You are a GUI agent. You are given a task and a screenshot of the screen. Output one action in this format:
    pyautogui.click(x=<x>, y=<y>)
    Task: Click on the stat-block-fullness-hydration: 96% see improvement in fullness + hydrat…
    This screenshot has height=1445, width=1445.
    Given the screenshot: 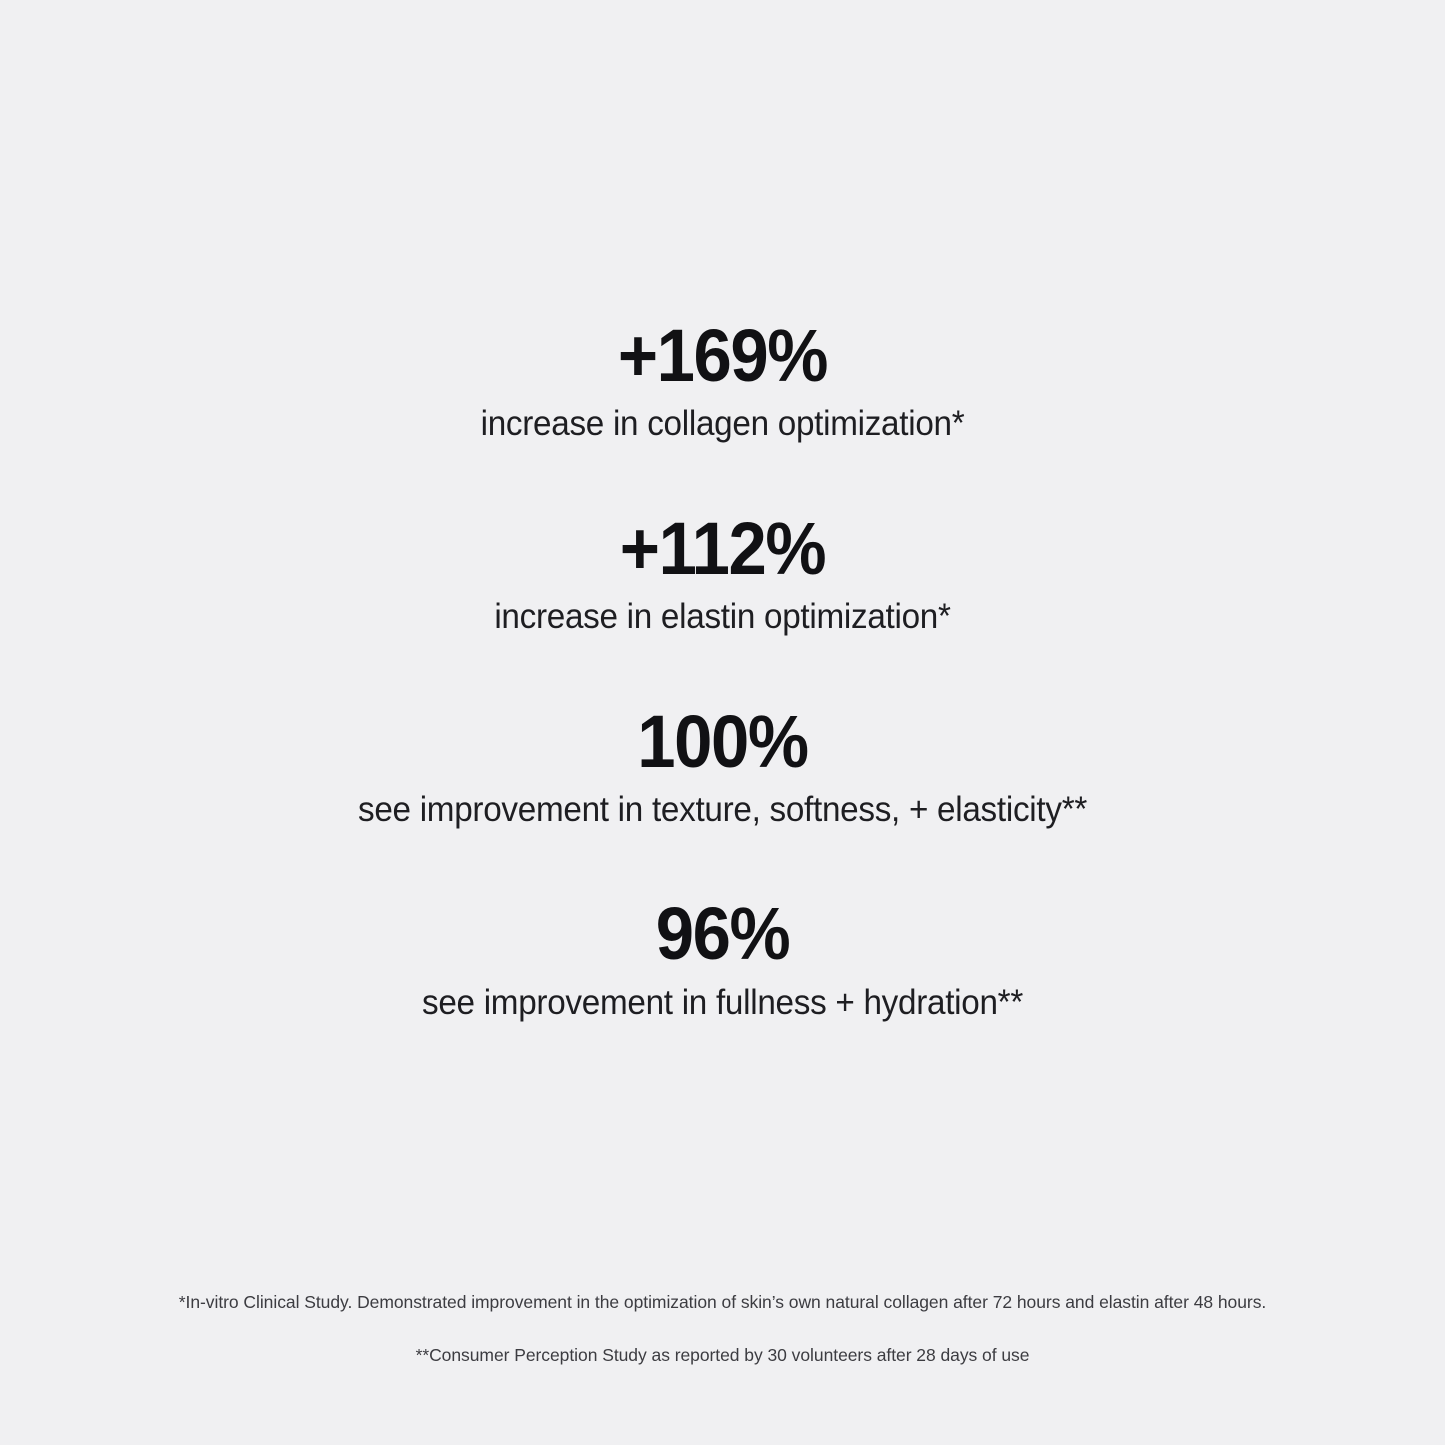 What is the action you would take?
    pyautogui.click(x=722, y=959)
    